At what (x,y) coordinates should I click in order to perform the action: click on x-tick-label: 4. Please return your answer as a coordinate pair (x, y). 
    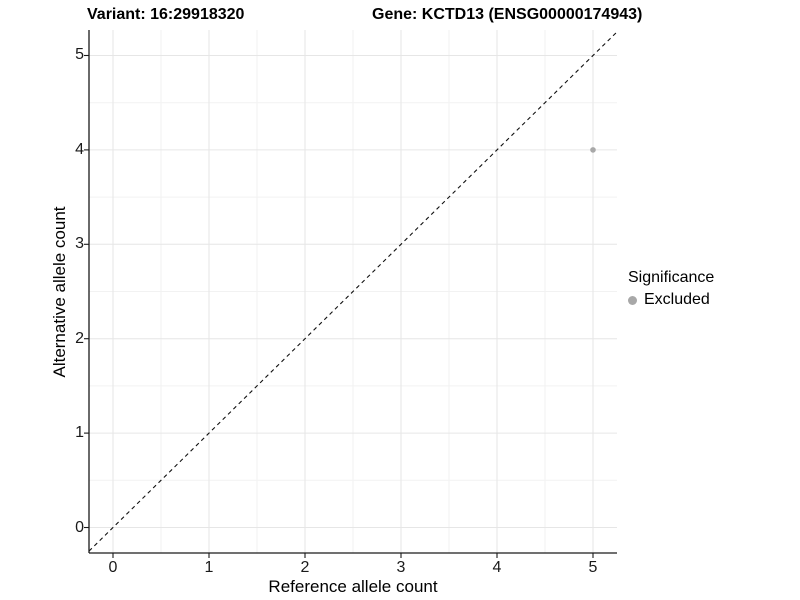
    Looking at the image, I should click on (497, 567).